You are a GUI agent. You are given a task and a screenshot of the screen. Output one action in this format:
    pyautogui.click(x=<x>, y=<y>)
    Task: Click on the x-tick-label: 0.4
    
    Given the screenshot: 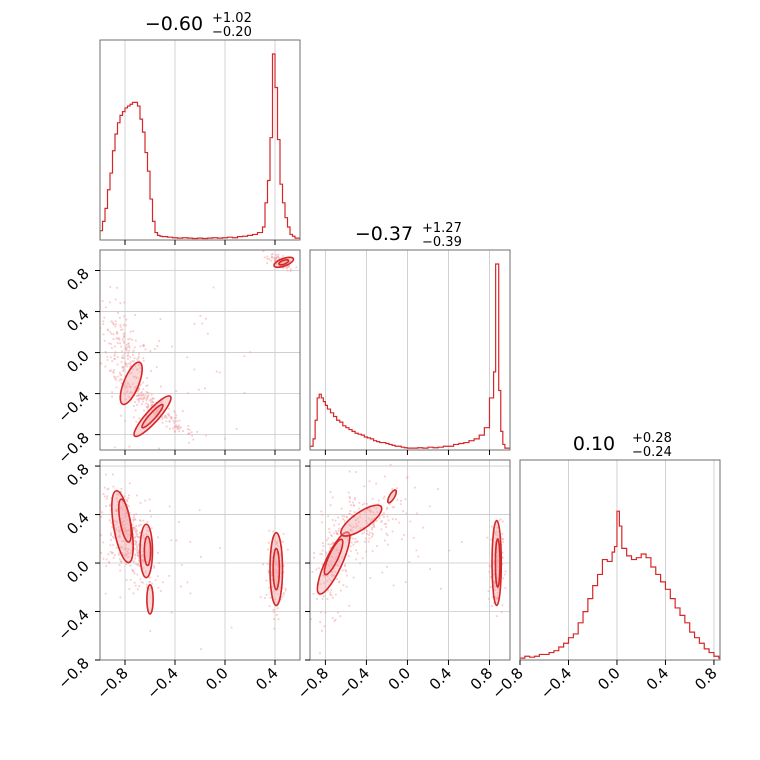 What is the action you would take?
    pyautogui.click(x=267, y=679)
    